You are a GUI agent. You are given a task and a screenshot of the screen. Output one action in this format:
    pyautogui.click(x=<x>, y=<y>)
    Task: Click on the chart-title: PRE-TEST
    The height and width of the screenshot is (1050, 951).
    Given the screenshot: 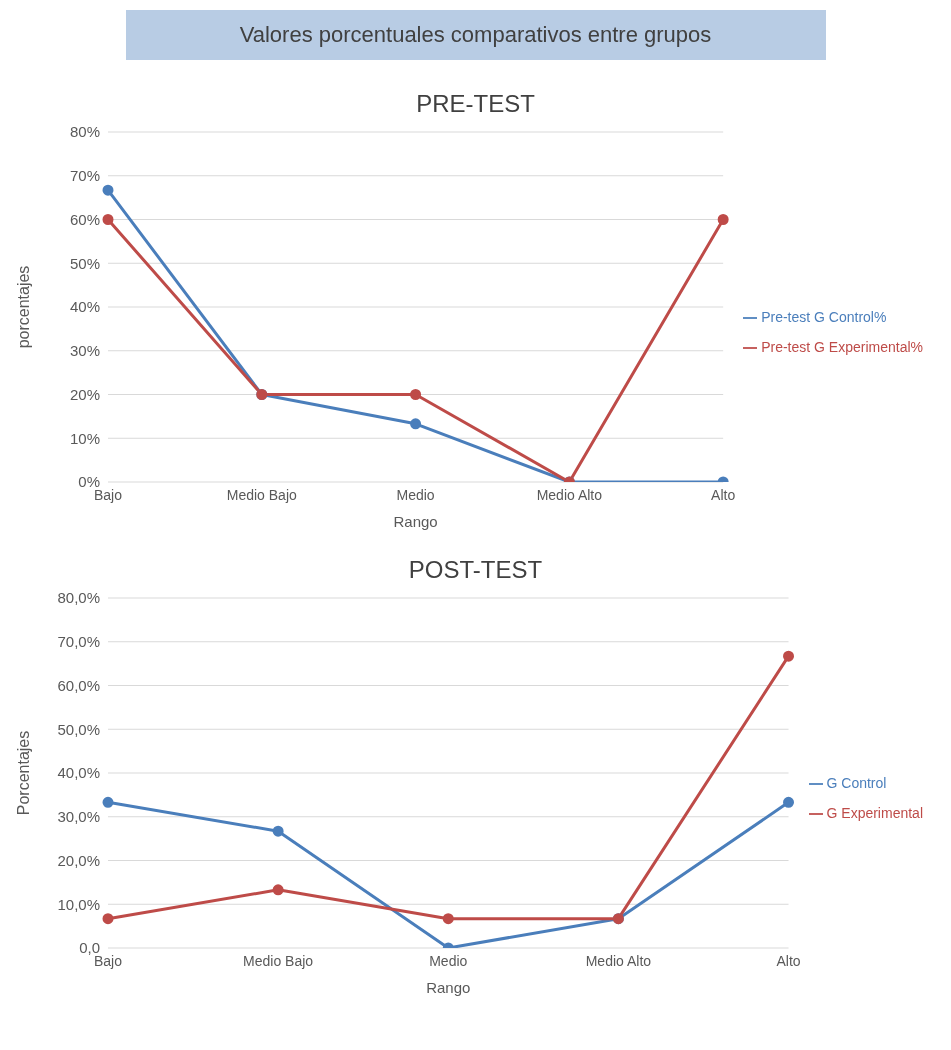 What is the action you would take?
    pyautogui.click(x=475, y=104)
    